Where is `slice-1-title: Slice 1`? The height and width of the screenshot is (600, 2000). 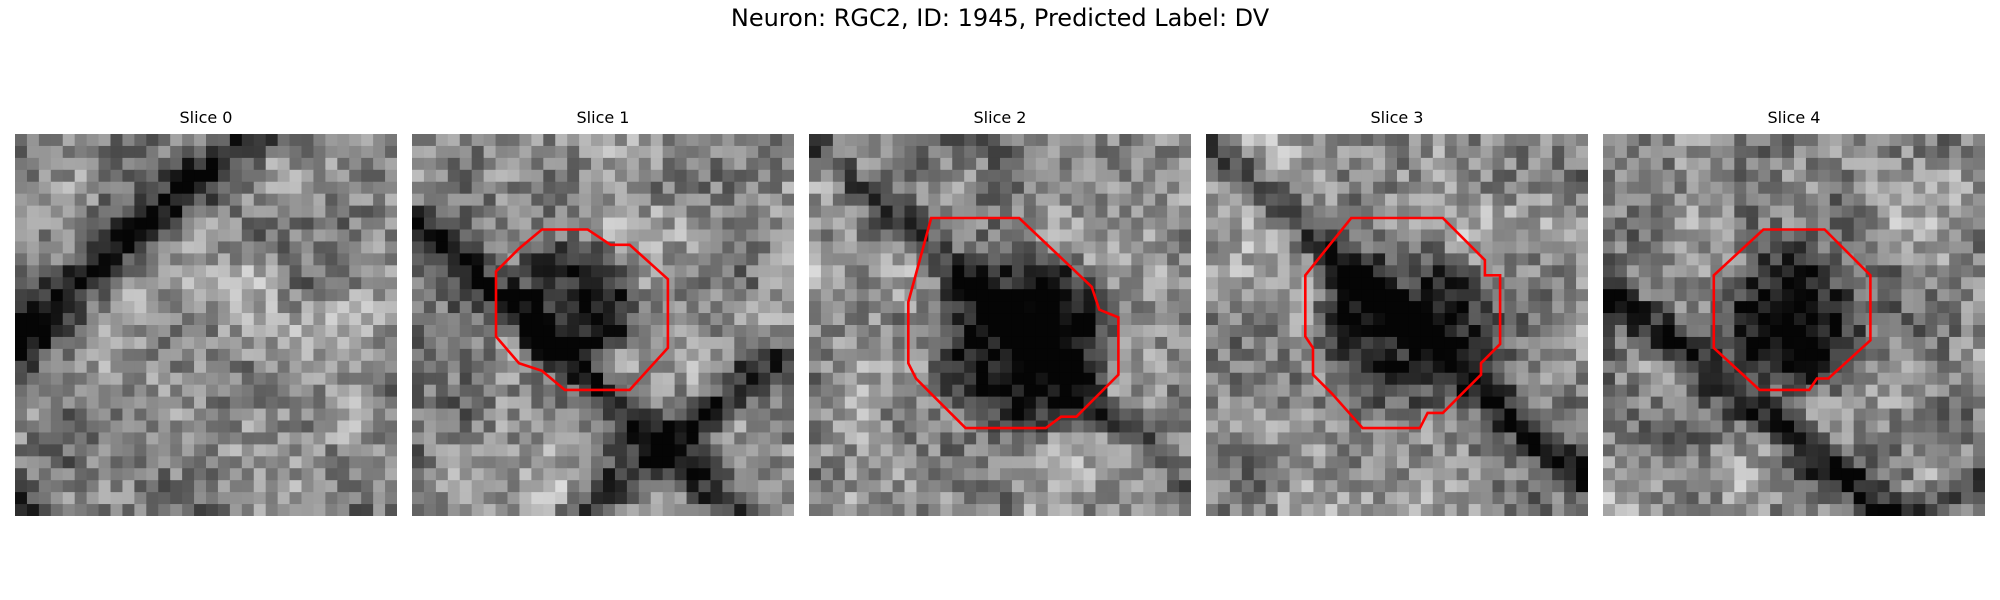 slice-1-title: Slice 1 is located at coordinates (603, 117).